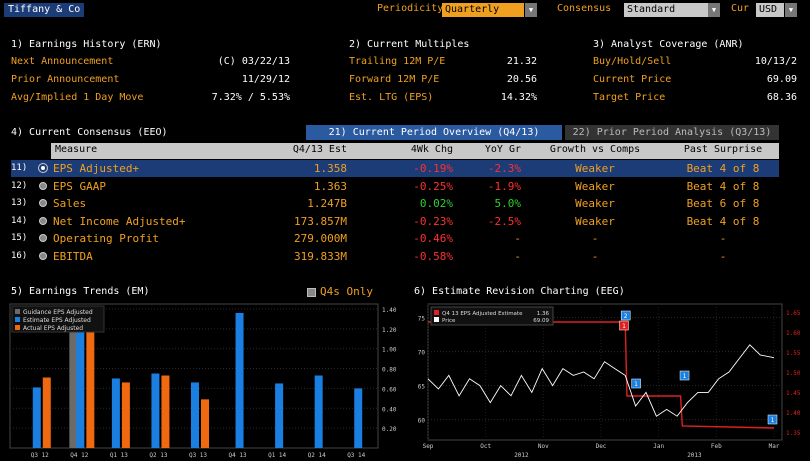  What do you see at coordinates (395, 256) in the screenshot?
I see `table-row: 16) EBITDA 319.833M -0.58% - - -` at bounding box center [395, 256].